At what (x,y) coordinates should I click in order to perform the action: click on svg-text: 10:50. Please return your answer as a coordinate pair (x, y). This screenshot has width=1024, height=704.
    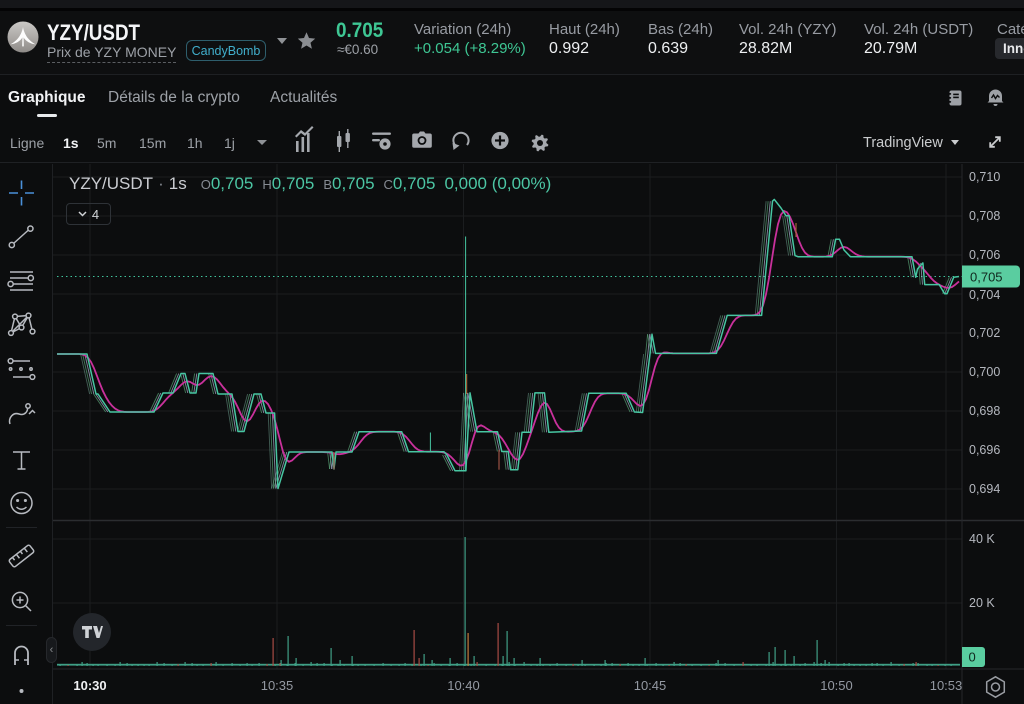
    Looking at the image, I should click on (836, 685).